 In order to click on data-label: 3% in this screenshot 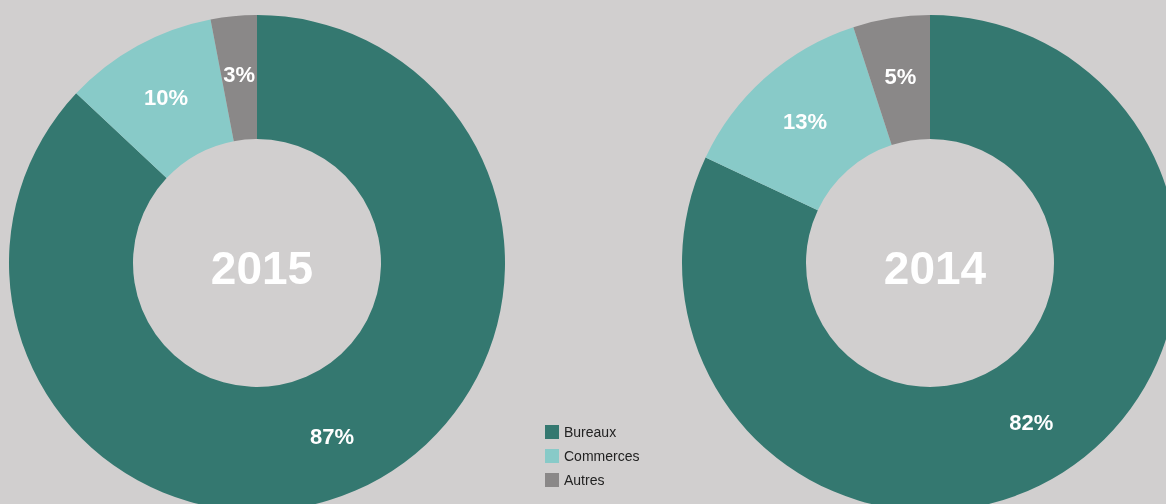, I will do `click(239, 75)`.